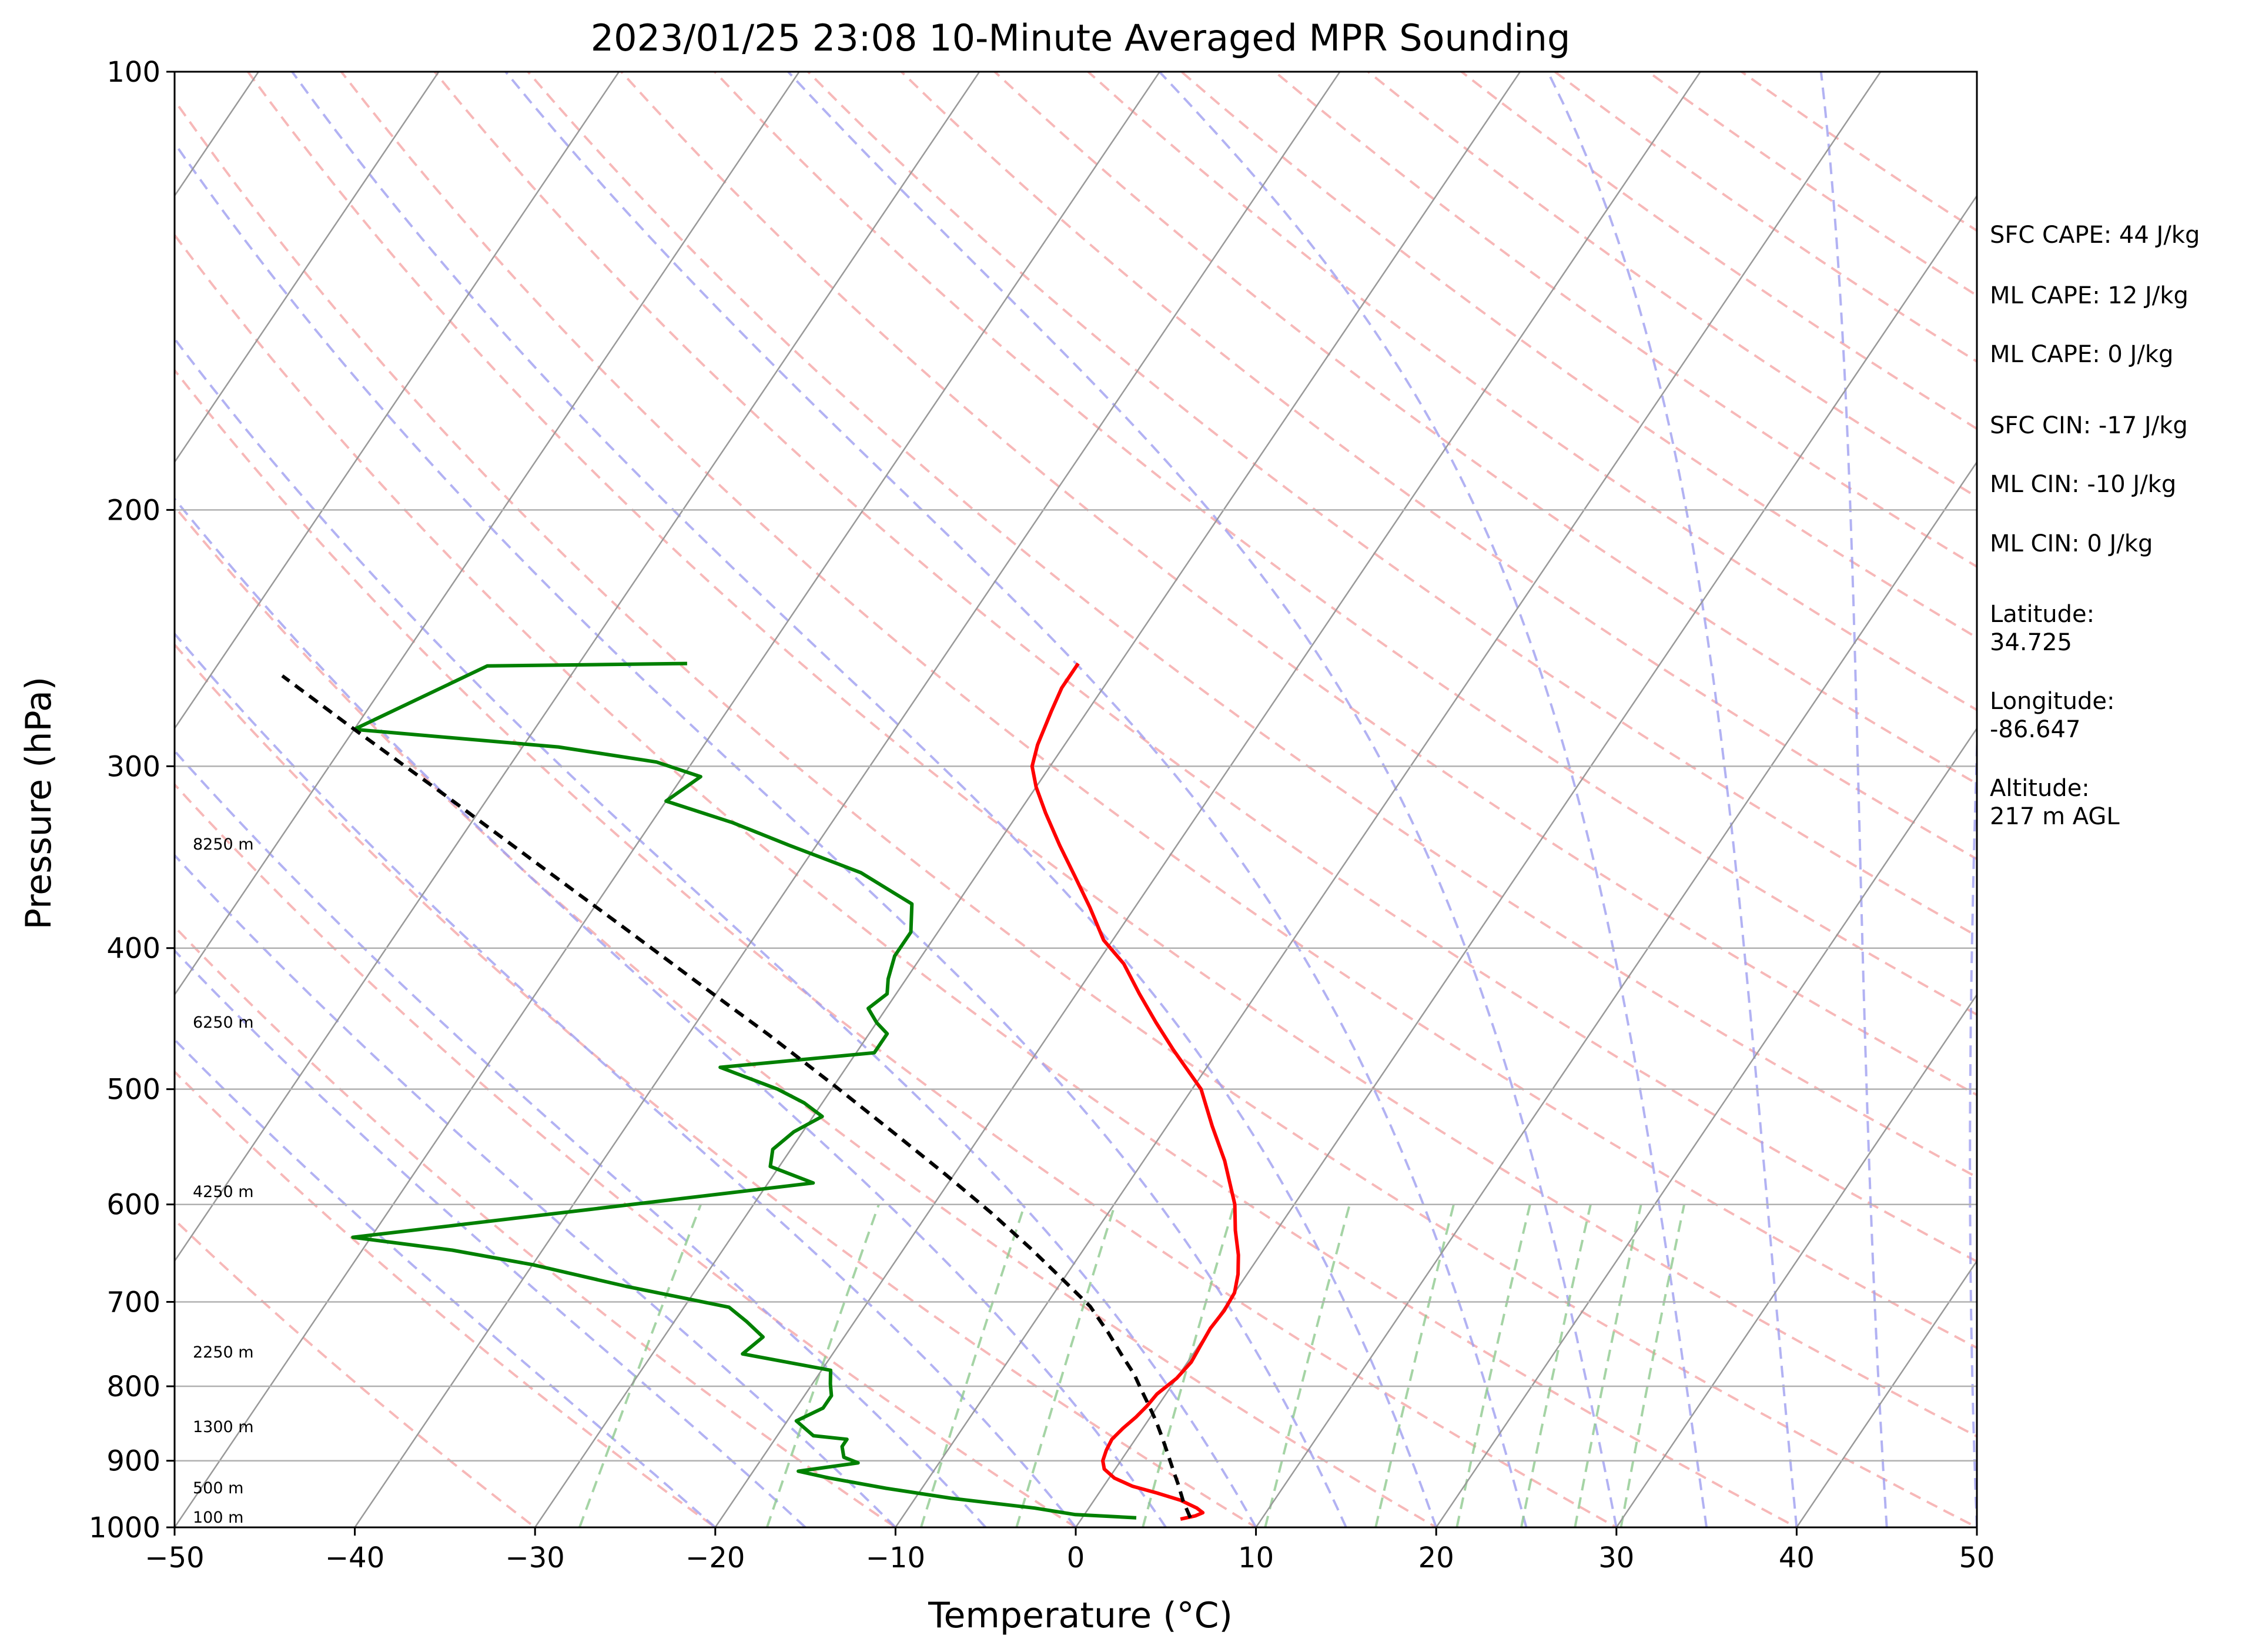 The image size is (2242, 1652). Describe the element at coordinates (2055, 816) in the screenshot. I see `side-info-line: 217 m AGL` at that location.